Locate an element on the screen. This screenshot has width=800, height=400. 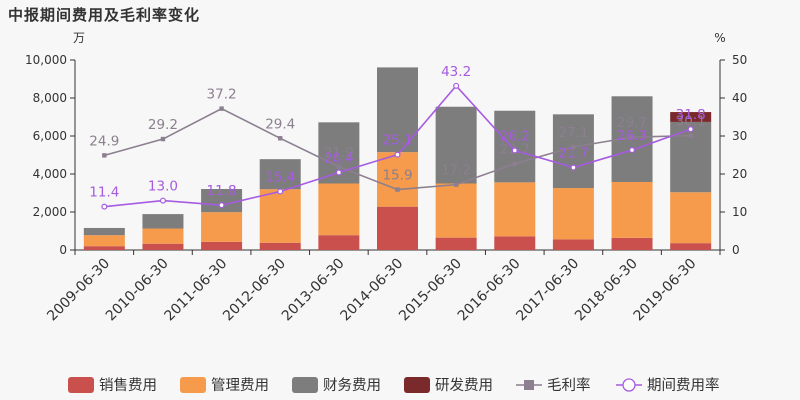
data-label: 31.8 is located at coordinates (691, 115).